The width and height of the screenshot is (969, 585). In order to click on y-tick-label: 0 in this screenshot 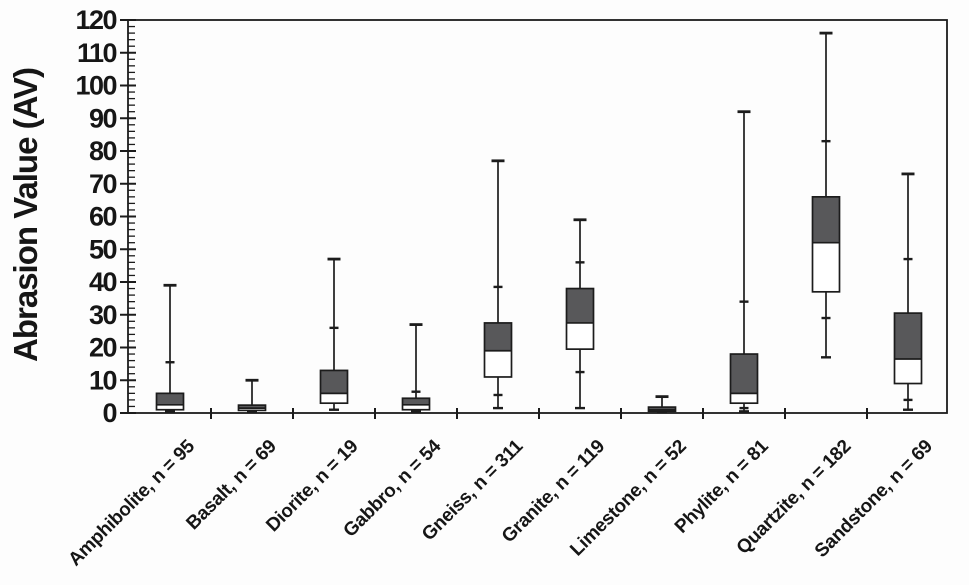, I will do `click(109, 413)`.